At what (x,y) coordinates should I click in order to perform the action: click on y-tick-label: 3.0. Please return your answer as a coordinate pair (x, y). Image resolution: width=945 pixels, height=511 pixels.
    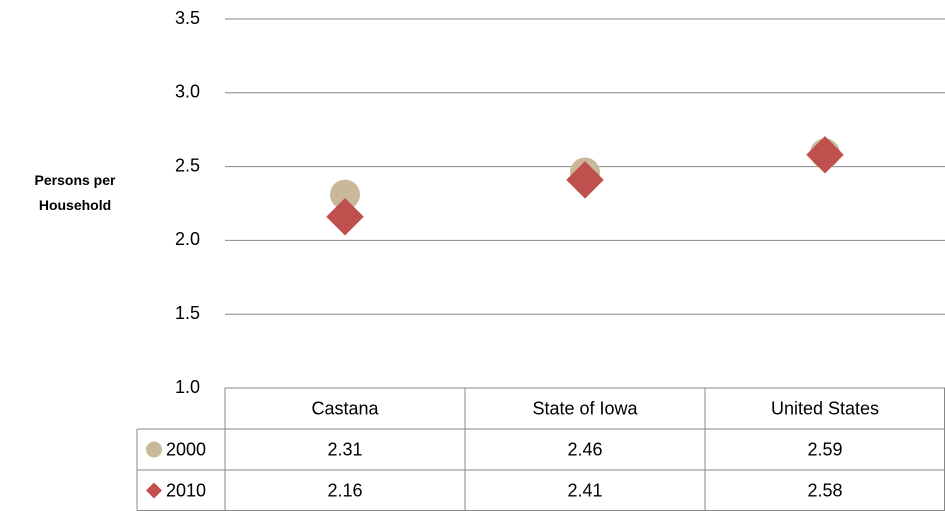
    Looking at the image, I should click on (187, 92).